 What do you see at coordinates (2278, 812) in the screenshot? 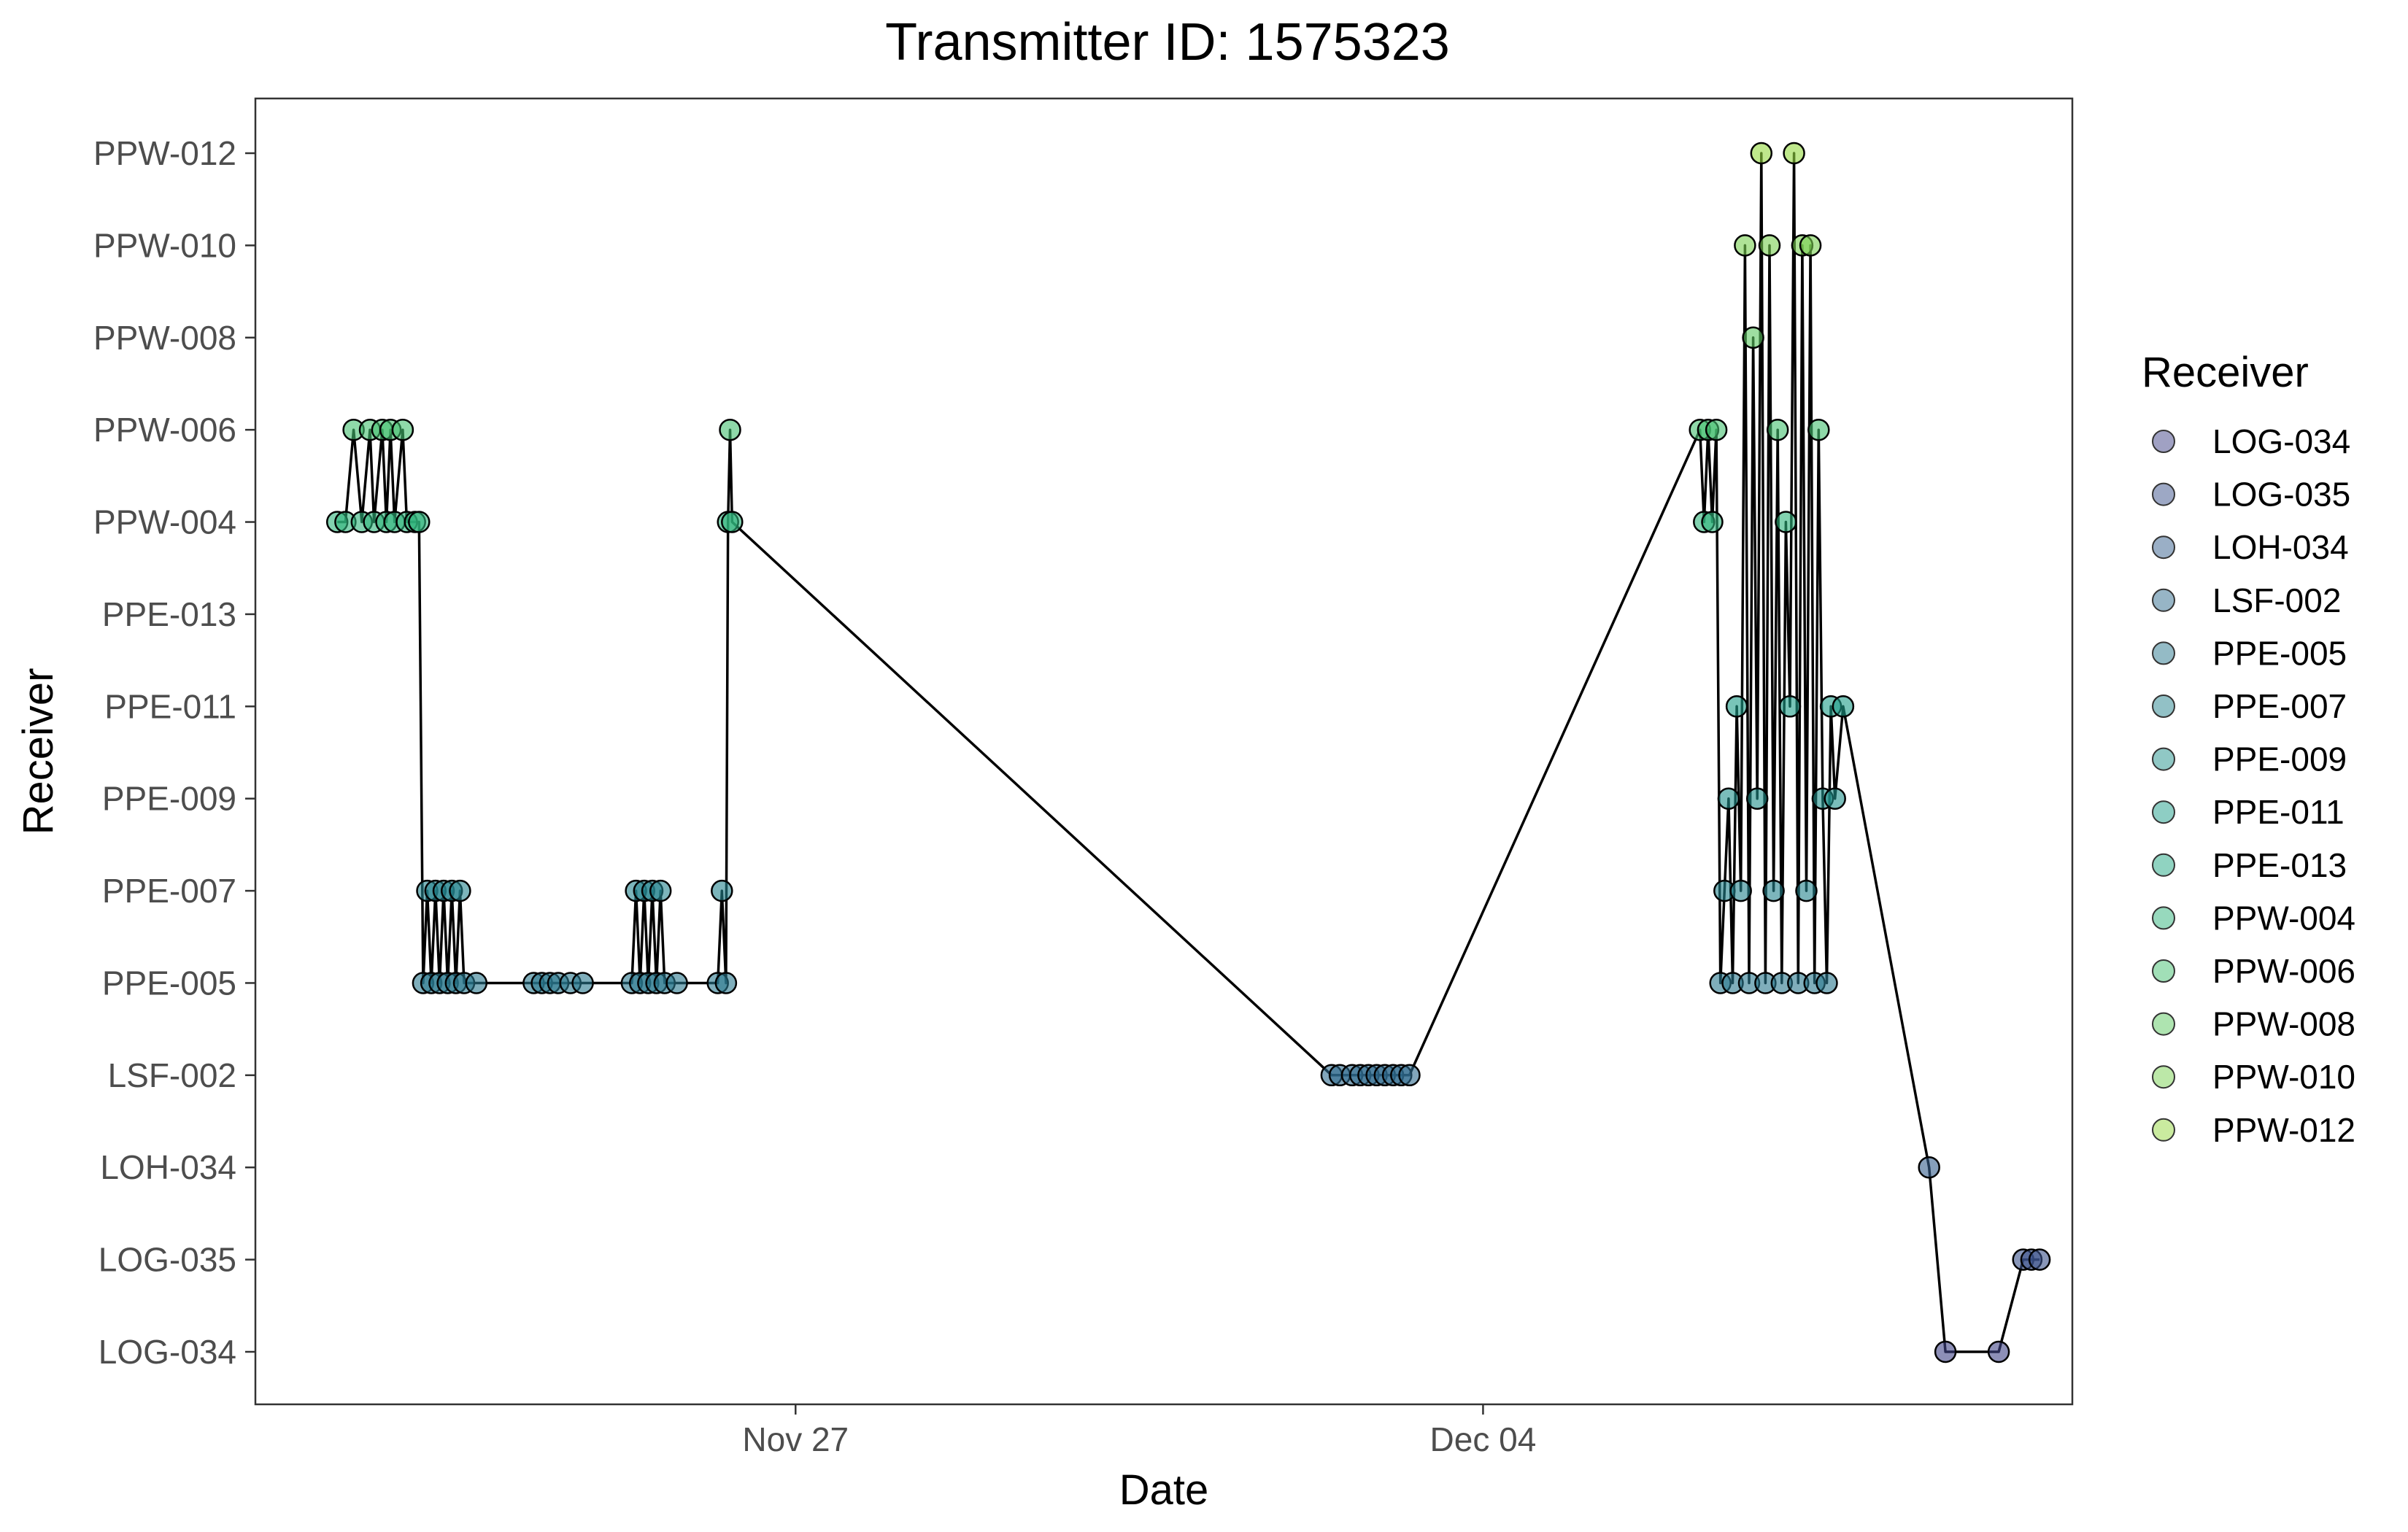
I see `legend-label: PPE-011` at bounding box center [2278, 812].